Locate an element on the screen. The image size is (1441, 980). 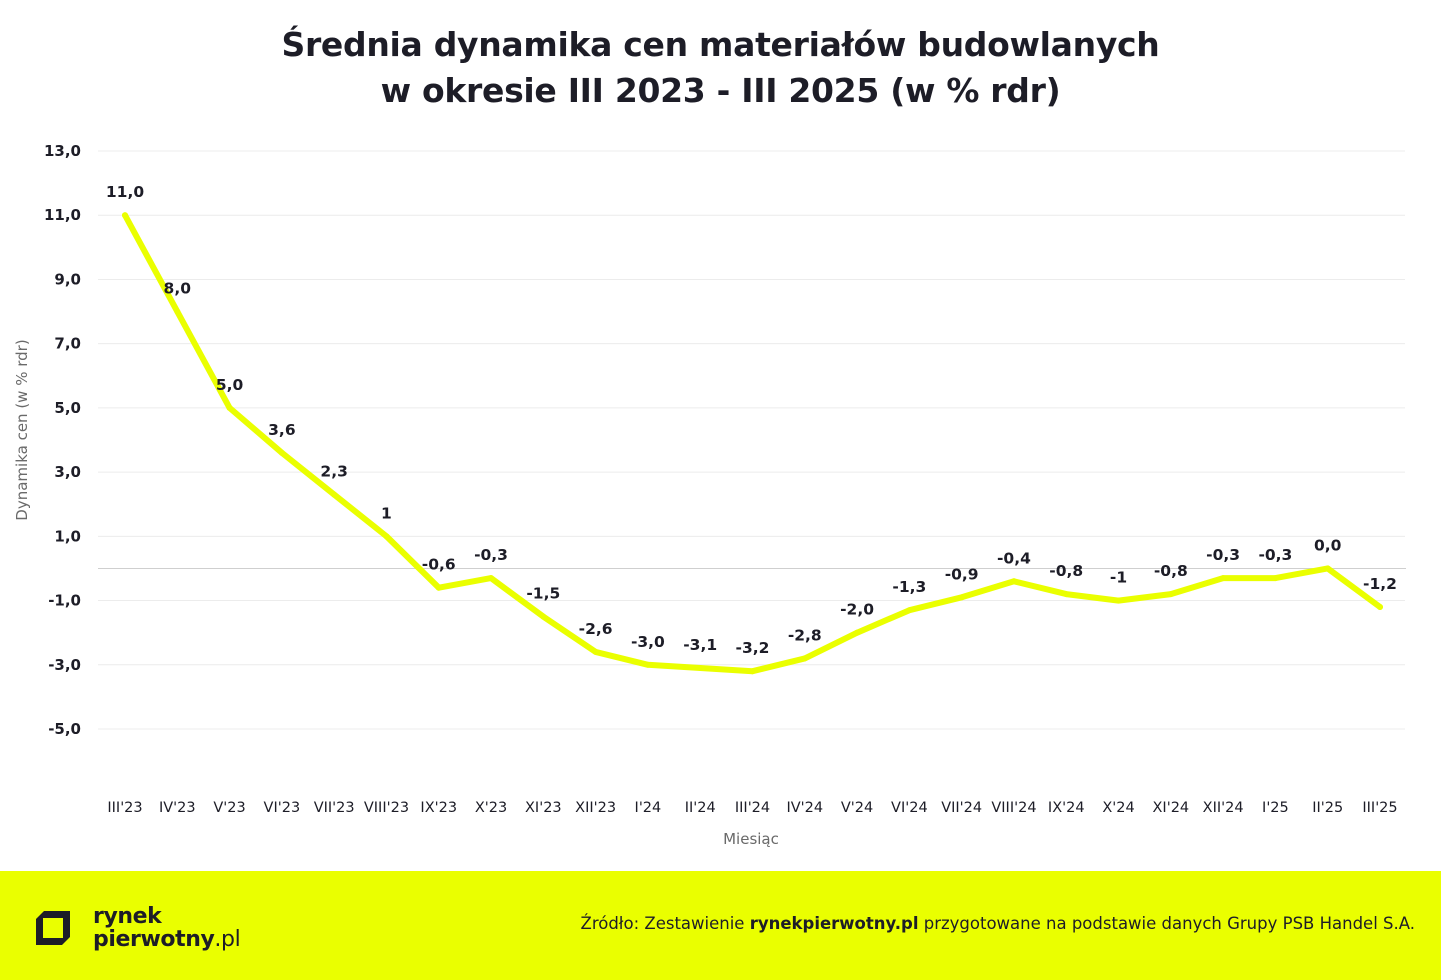
data-label: 3,6 is located at coordinates (281, 430).